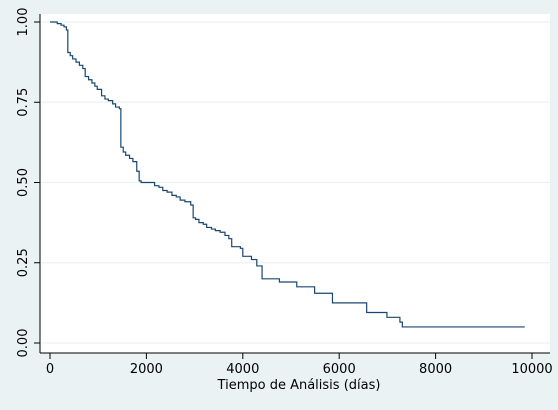  I want to click on y-tick-label: 0.50, so click(23, 182).